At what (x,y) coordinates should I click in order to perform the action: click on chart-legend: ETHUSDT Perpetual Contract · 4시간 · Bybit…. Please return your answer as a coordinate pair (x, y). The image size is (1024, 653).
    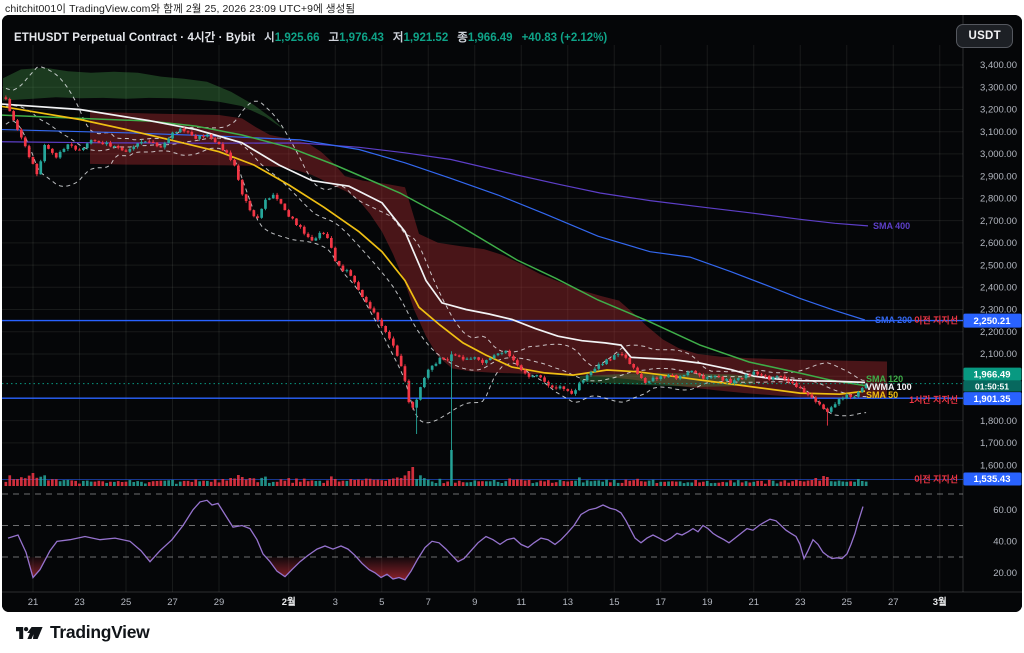
    Looking at the image, I should click on (310, 37).